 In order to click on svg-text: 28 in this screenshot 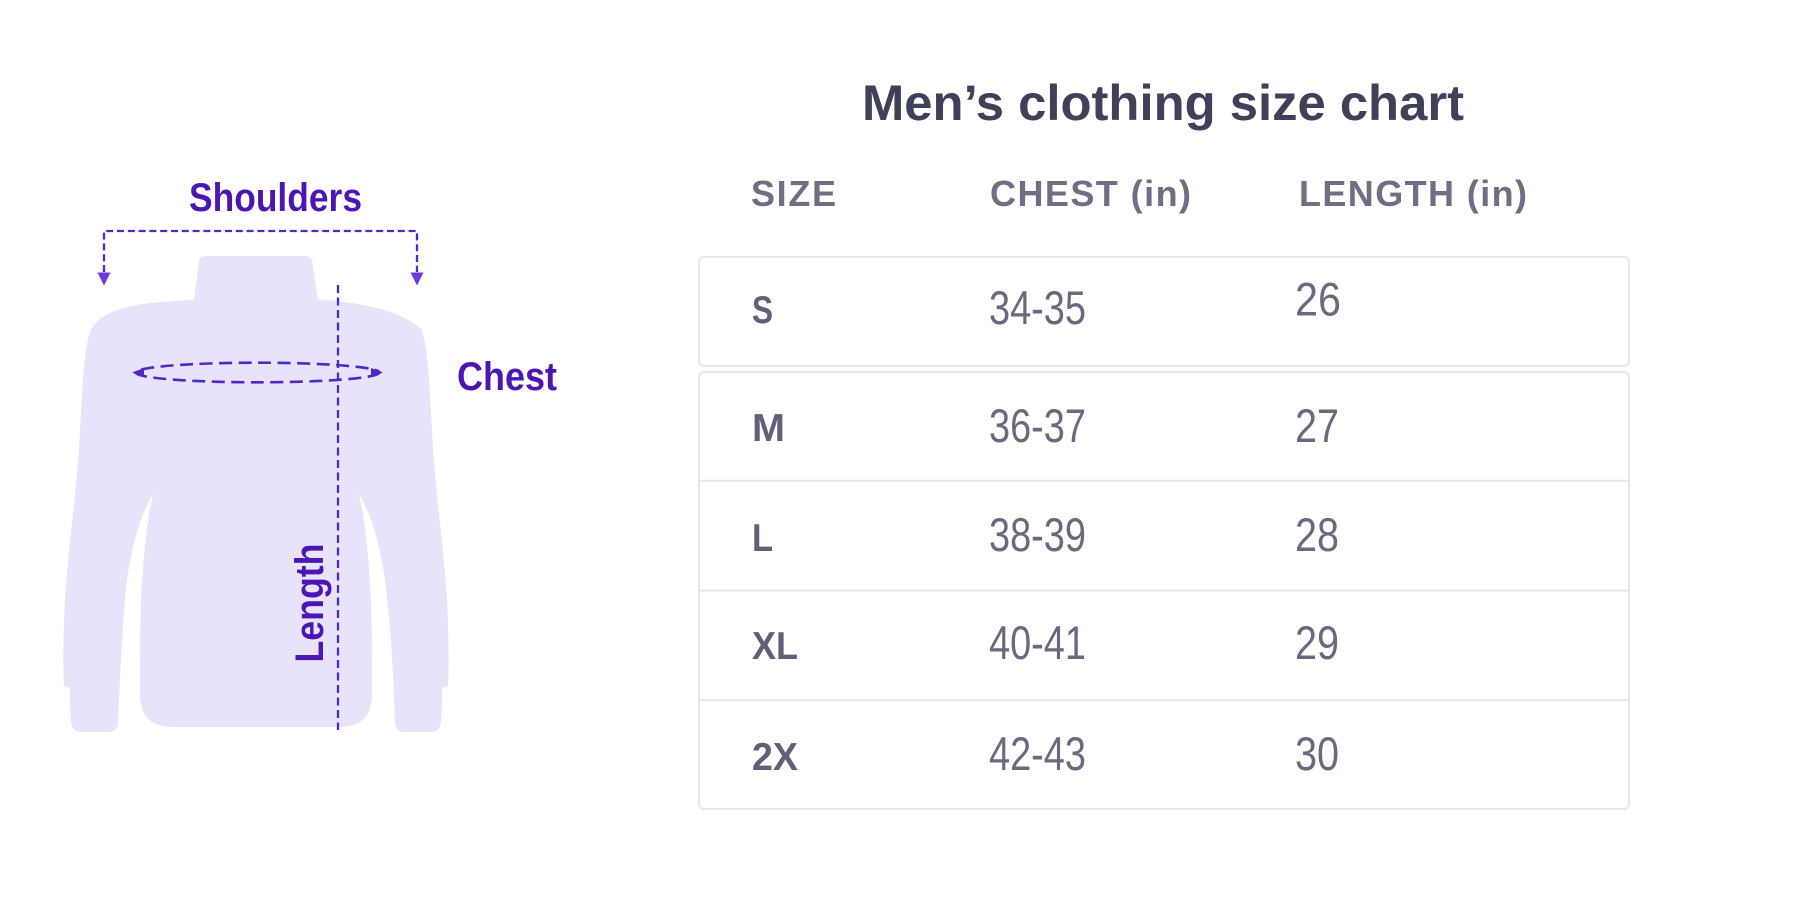, I will do `click(1317, 534)`.